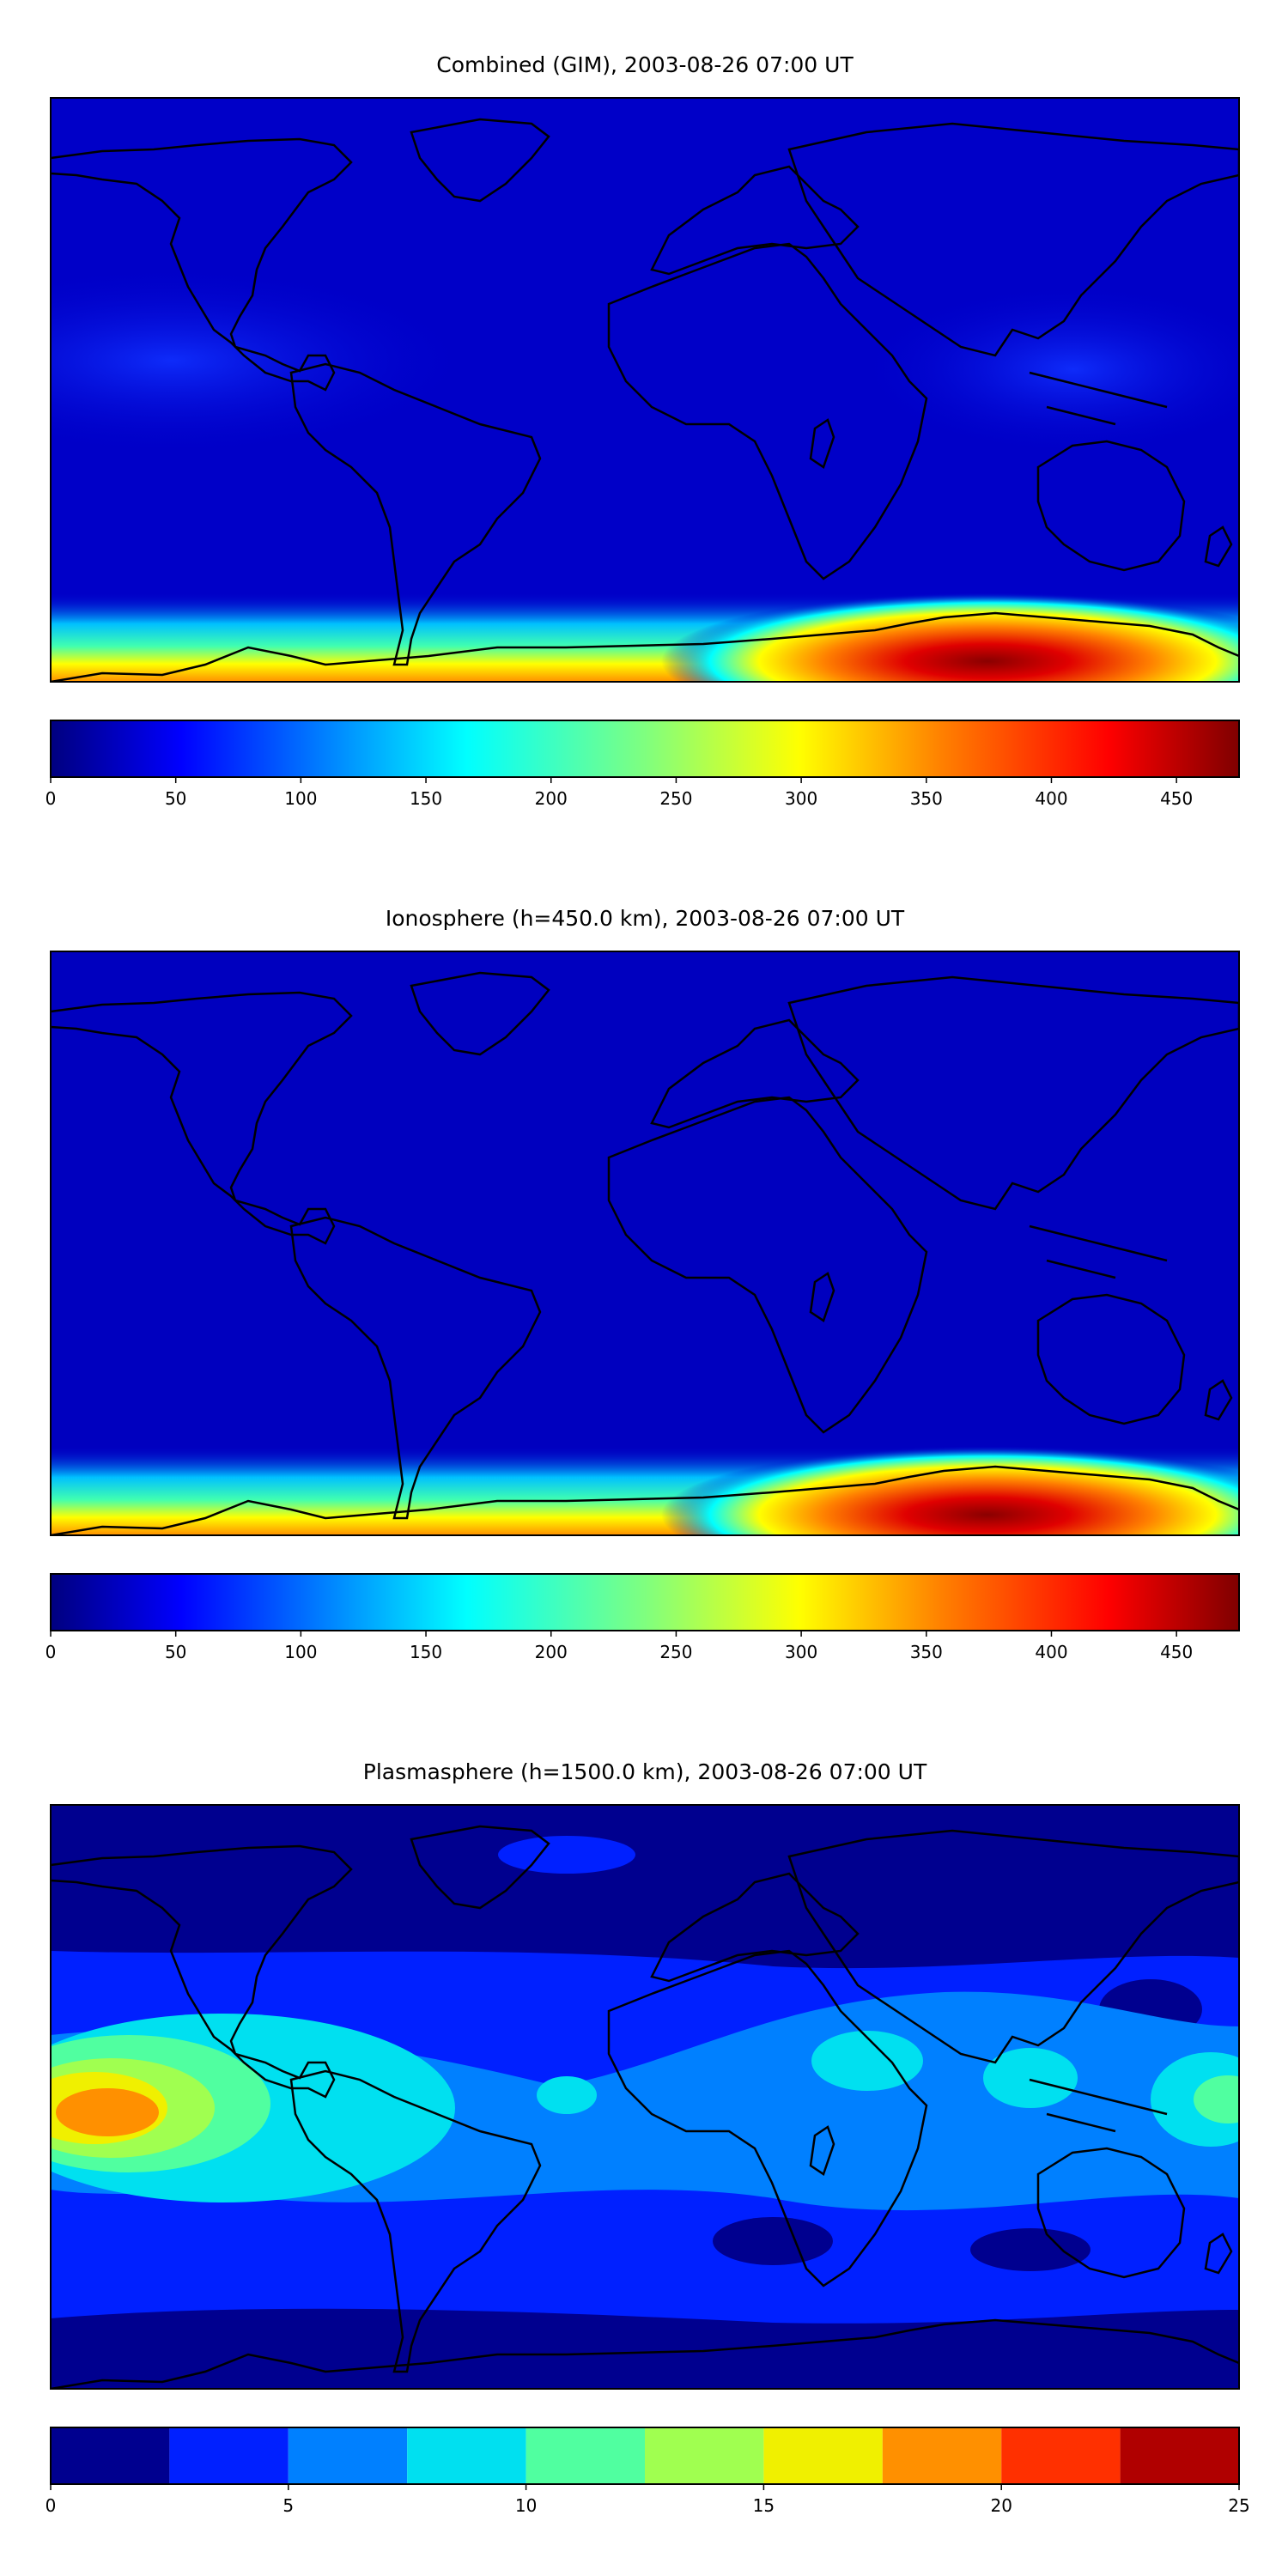 The height and width of the screenshot is (2576, 1288). I want to click on panel3-colorbar: 0 5 10 15 20 25, so click(648, 2471).